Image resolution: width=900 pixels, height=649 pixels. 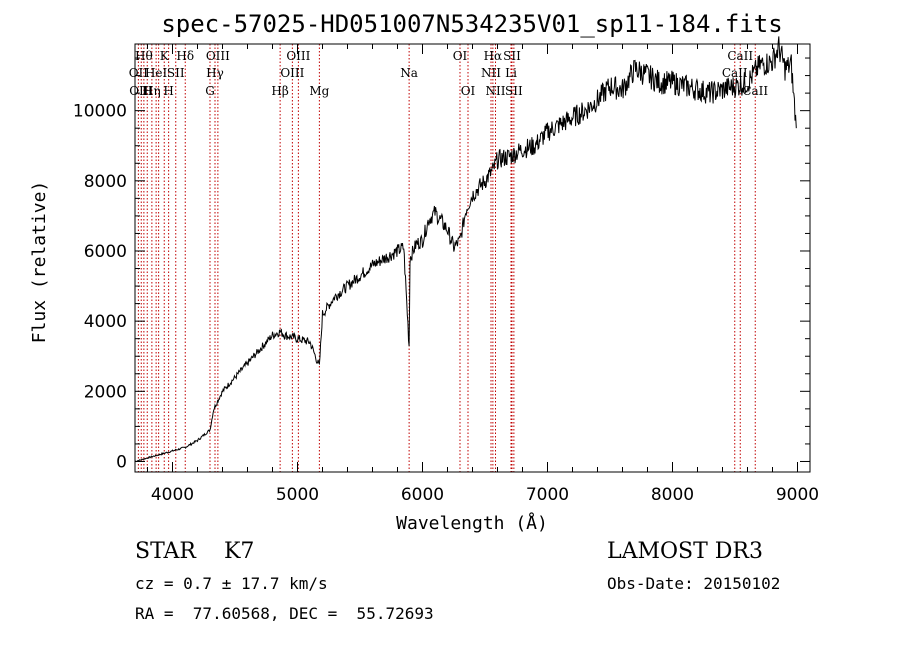 What do you see at coordinates (297, 495) in the screenshot?
I see `x-tick-label: 5000` at bounding box center [297, 495].